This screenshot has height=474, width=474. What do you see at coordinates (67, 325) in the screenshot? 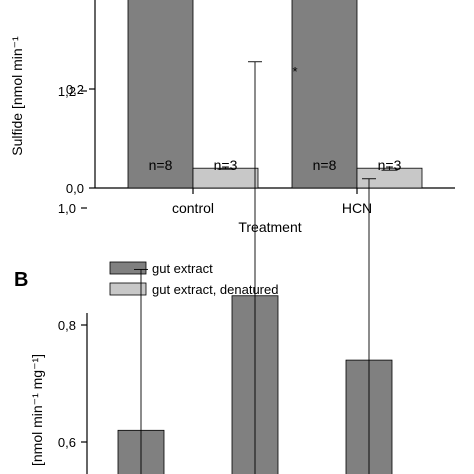
I see `panel-b-y-tick-label: 0,8` at bounding box center [67, 325].